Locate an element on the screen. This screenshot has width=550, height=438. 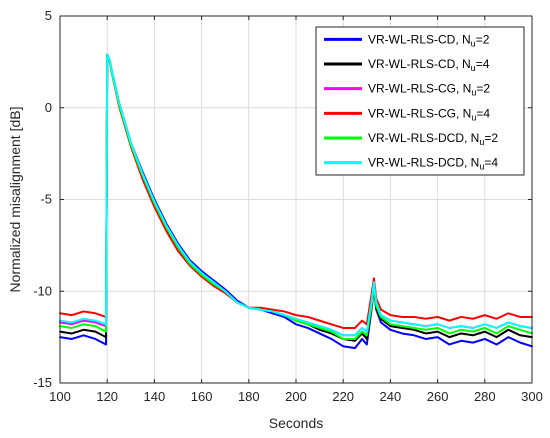
y-tick-label: 5 is located at coordinates (48, 15).